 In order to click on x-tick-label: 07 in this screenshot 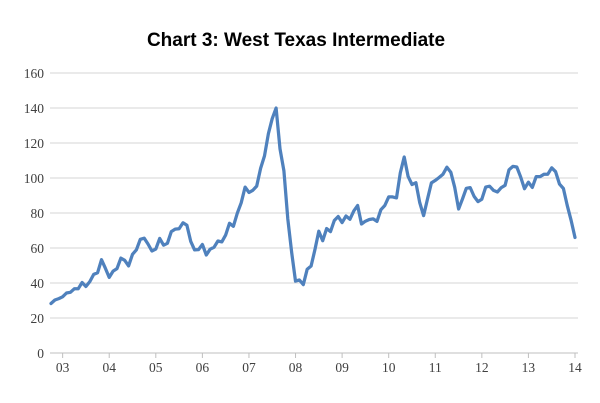, I will do `click(249, 367)`.